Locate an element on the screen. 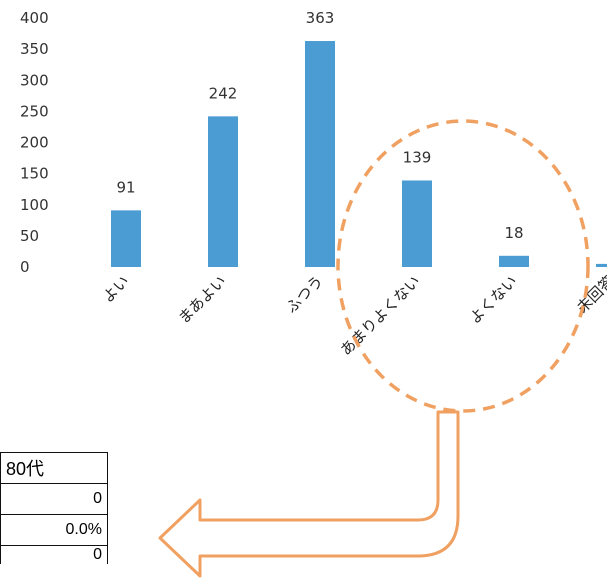 The width and height of the screenshot is (607, 580). y-axis: 400 350 300 250 200 150 100 50 0 is located at coordinates (34, 142).